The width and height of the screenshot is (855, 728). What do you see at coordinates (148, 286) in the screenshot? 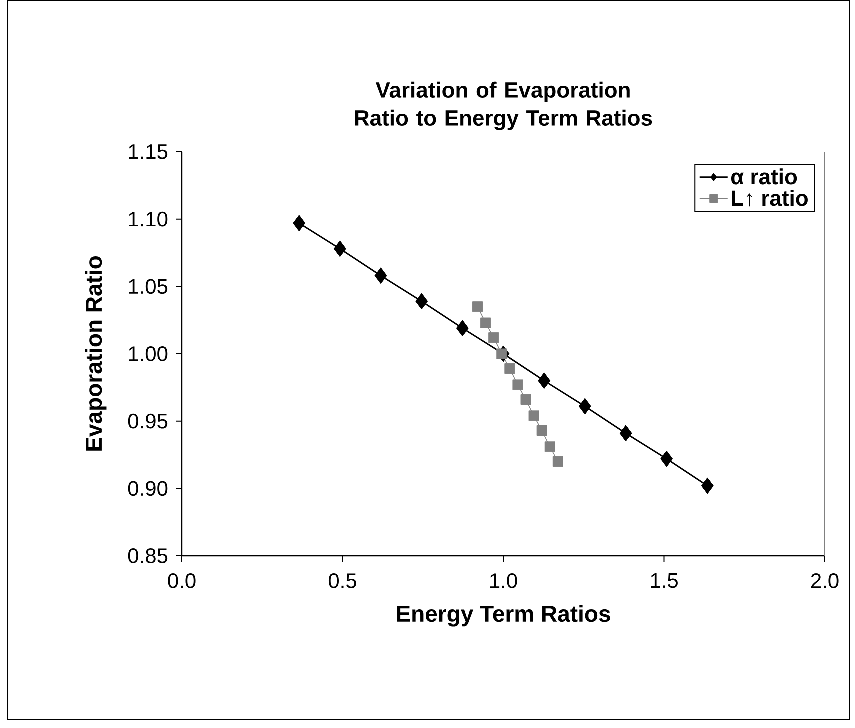
I see `y-tick-label: 1.05` at bounding box center [148, 286].